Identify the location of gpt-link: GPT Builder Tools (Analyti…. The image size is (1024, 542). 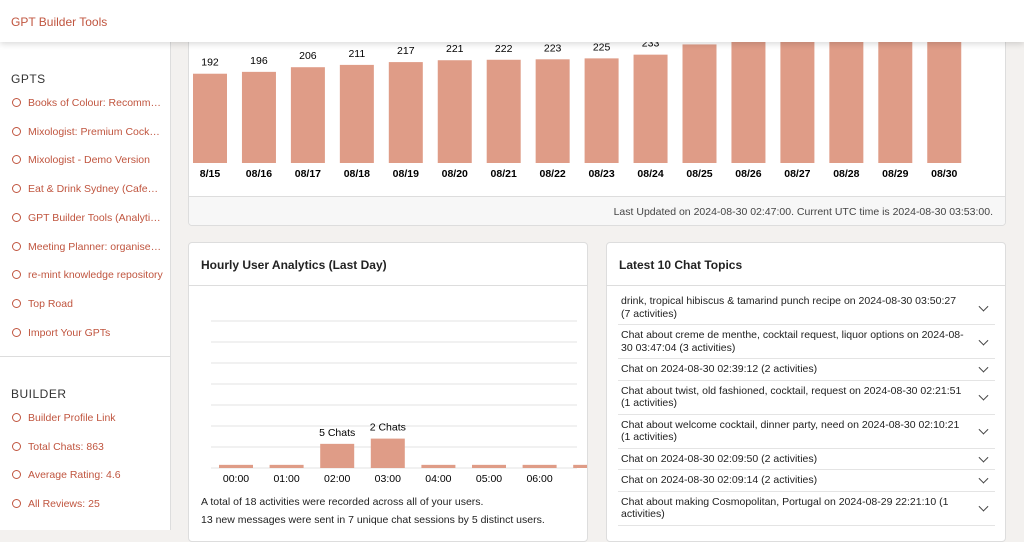
(86, 218).